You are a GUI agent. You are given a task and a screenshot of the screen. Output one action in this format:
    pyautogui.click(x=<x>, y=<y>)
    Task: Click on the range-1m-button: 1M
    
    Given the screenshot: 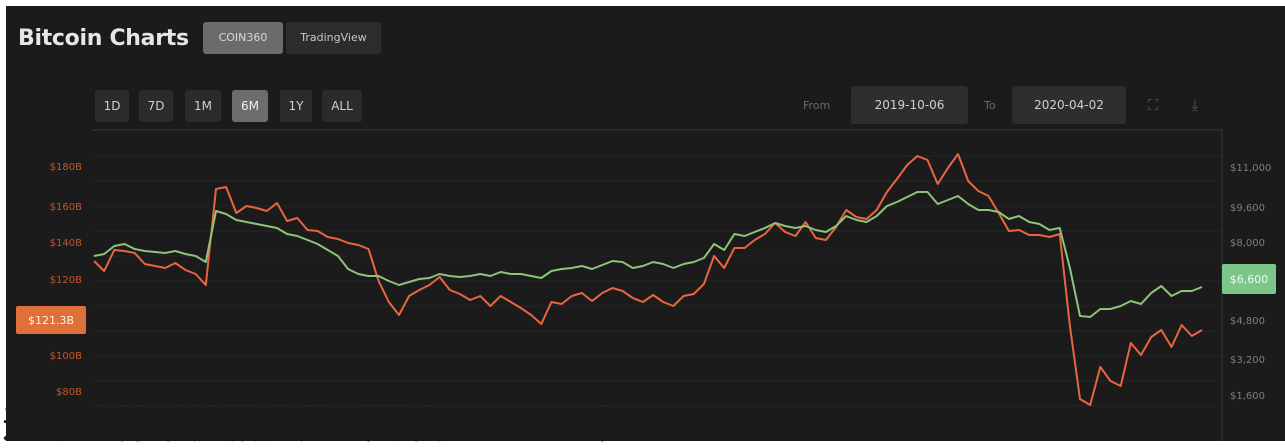 What is the action you would take?
    pyautogui.click(x=203, y=106)
    